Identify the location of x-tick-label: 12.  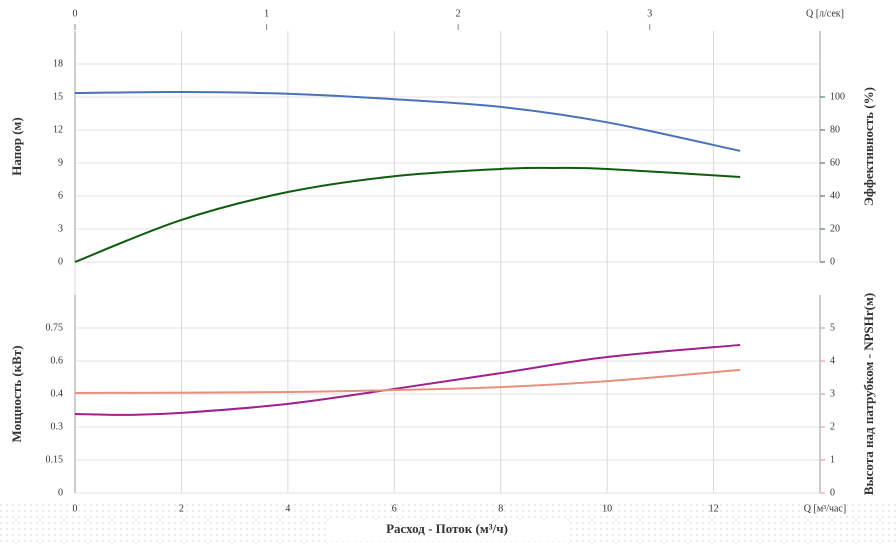
(714, 508).